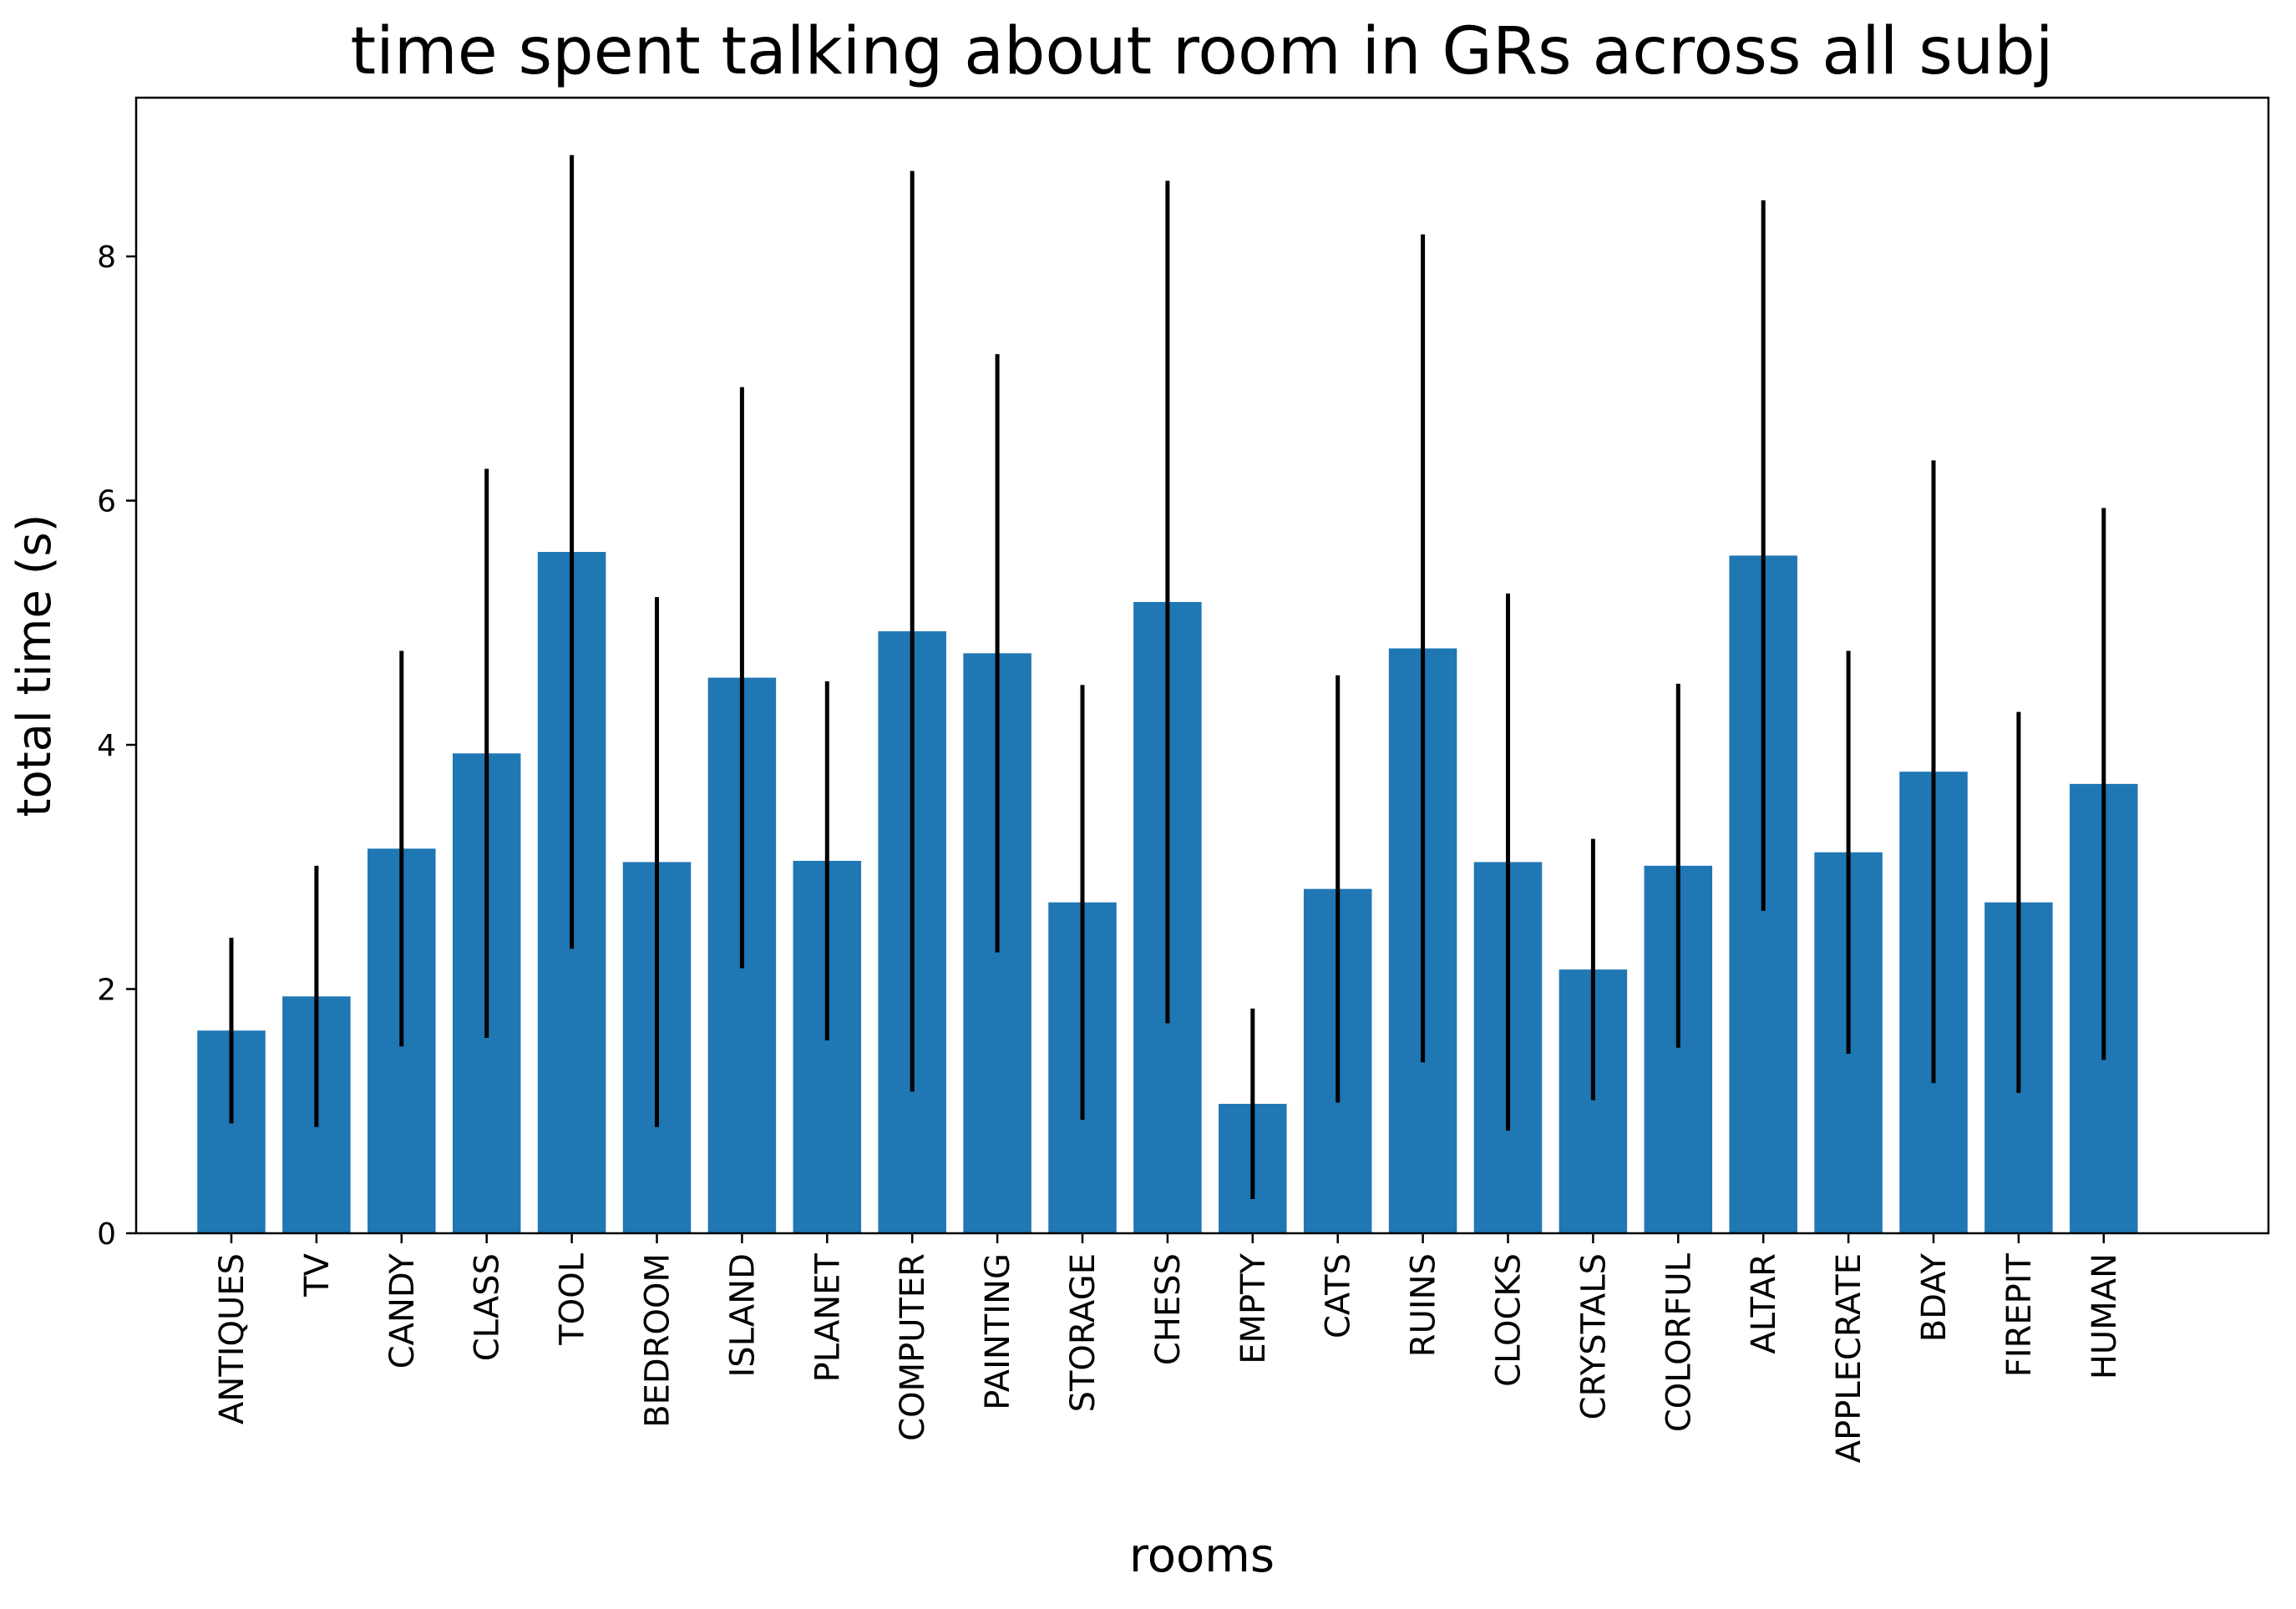  What do you see at coordinates (488, 1307) in the screenshot?
I see `x-tick-label-class: CLASS` at bounding box center [488, 1307].